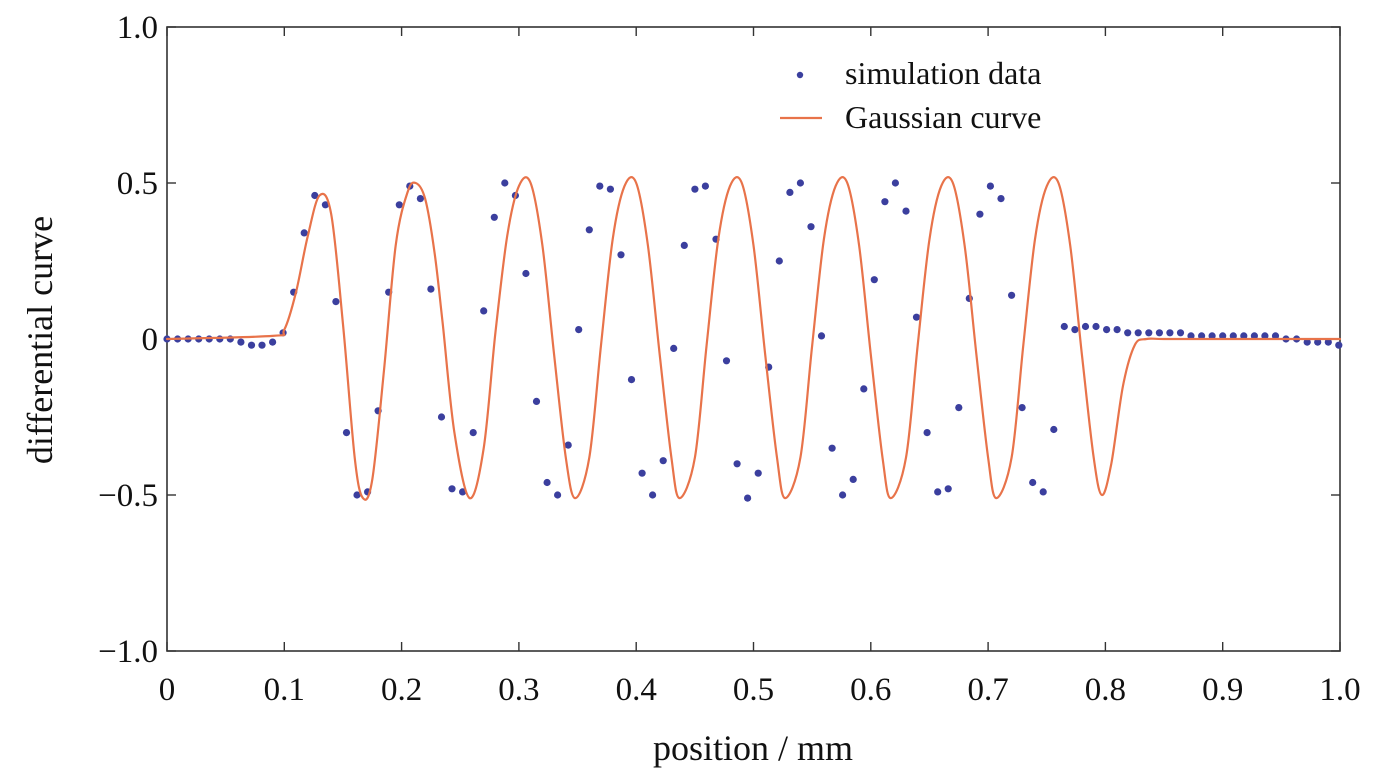  I want to click on legend-label-simulation-data: simulation data, so click(943, 73).